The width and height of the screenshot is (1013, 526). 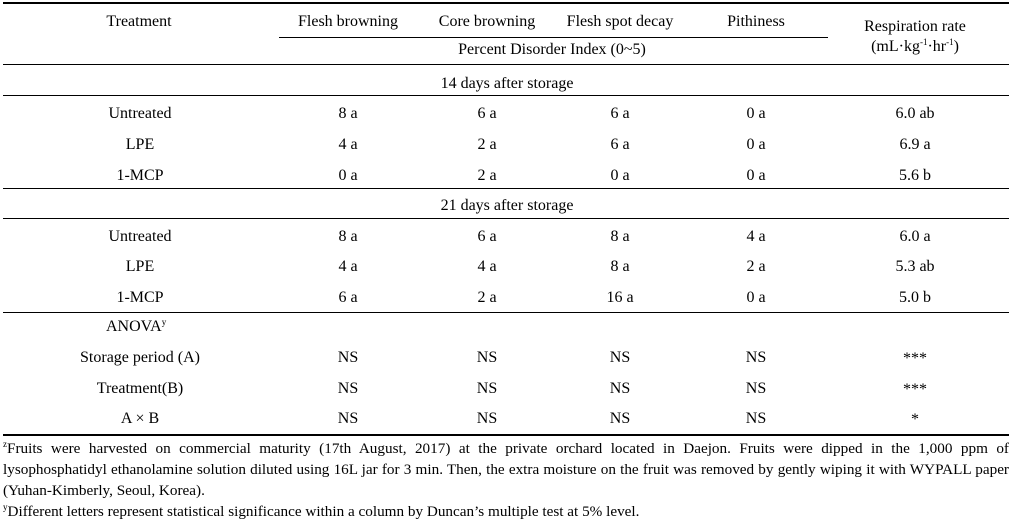 I want to click on header-flesh-spot-decay: Flesh spot decay, so click(x=620, y=21).